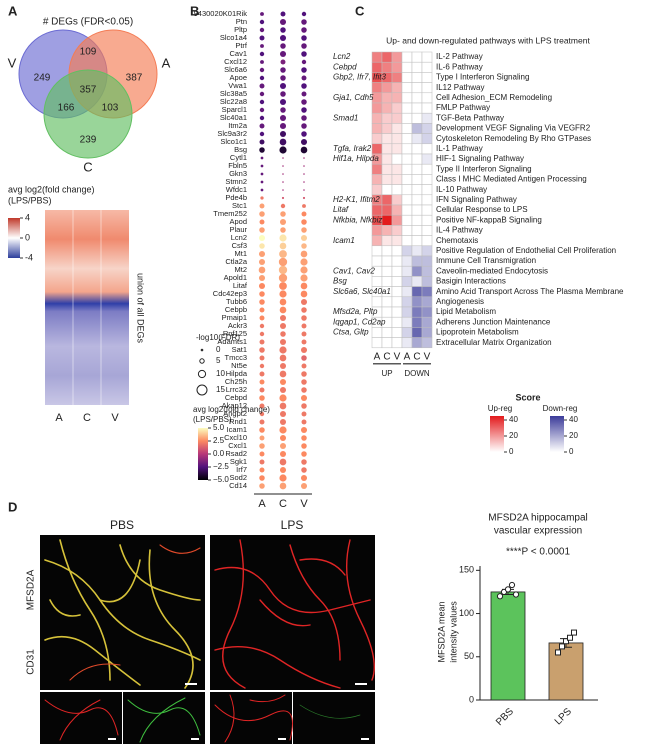 The height and width of the screenshot is (750, 649). Describe the element at coordinates (513, 419) in the screenshot. I see `tick-label: 40` at that location.